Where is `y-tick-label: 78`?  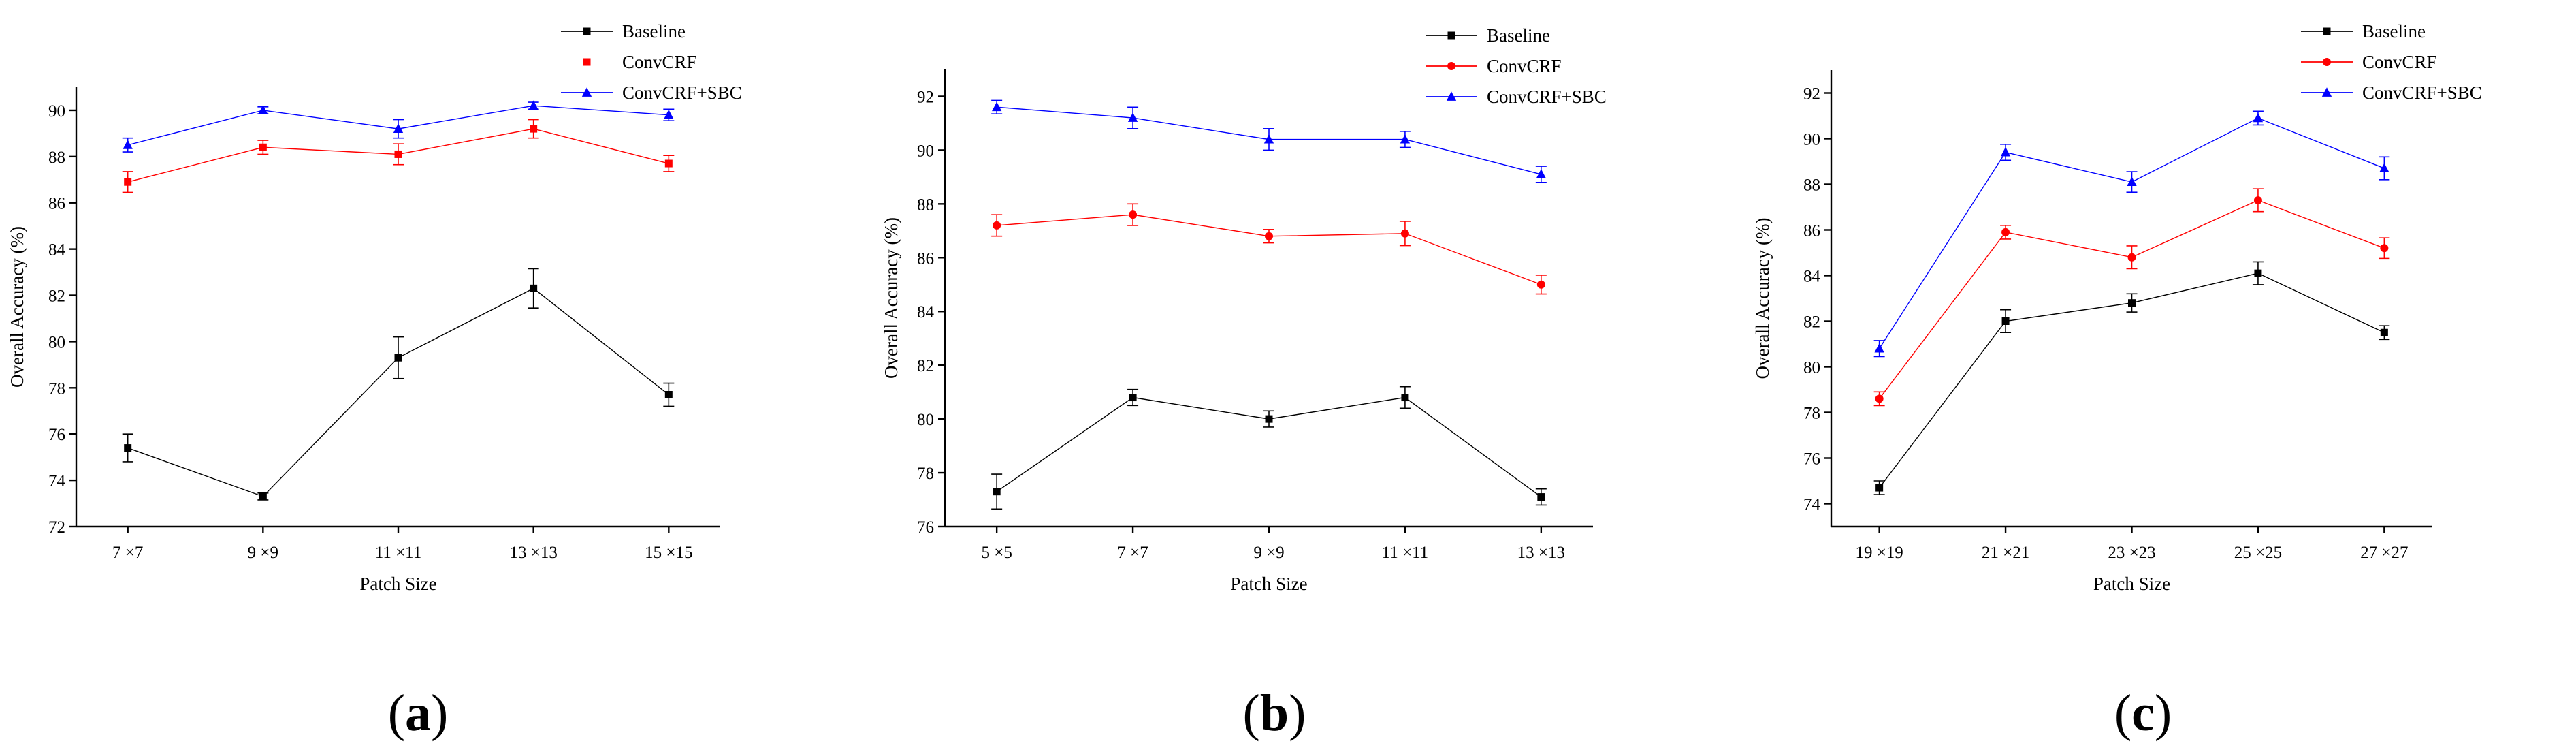 y-tick-label: 78 is located at coordinates (1812, 414).